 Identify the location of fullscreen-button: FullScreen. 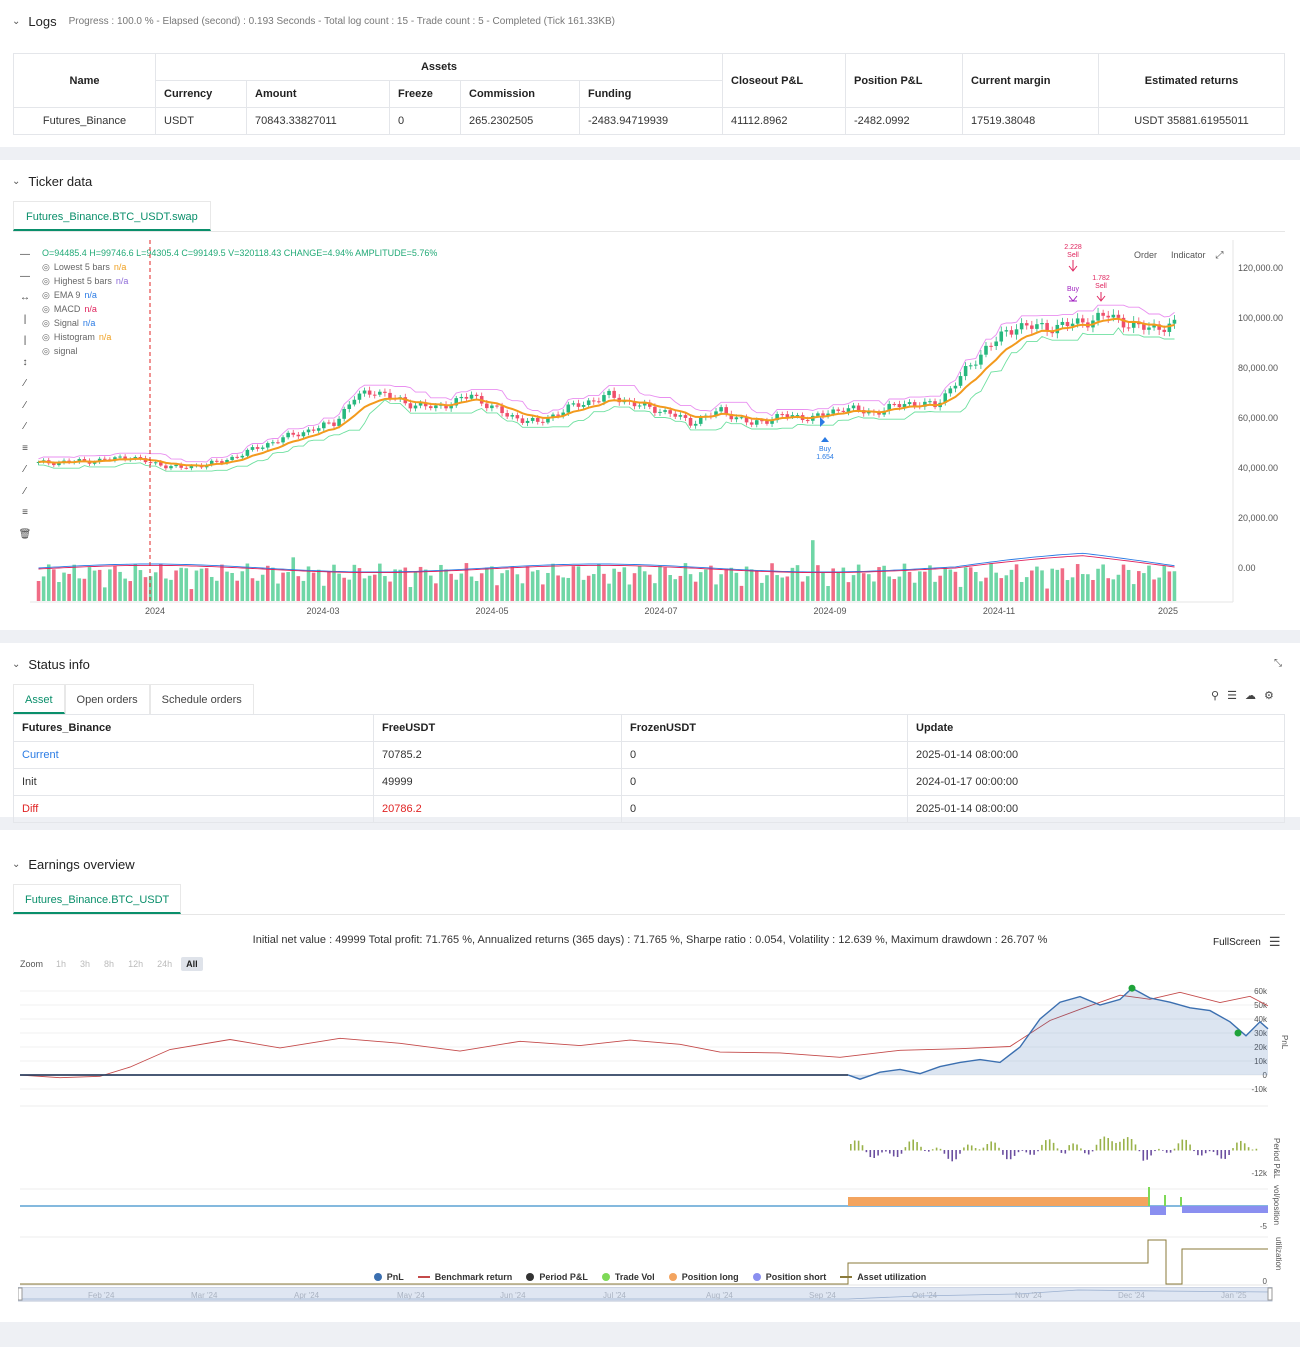
(1237, 942).